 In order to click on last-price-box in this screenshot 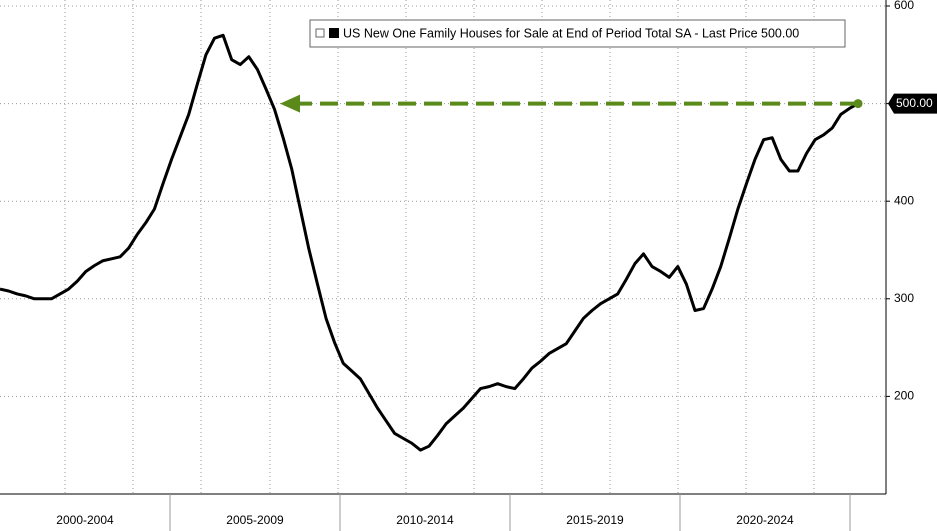, I will do `click(912, 103)`.